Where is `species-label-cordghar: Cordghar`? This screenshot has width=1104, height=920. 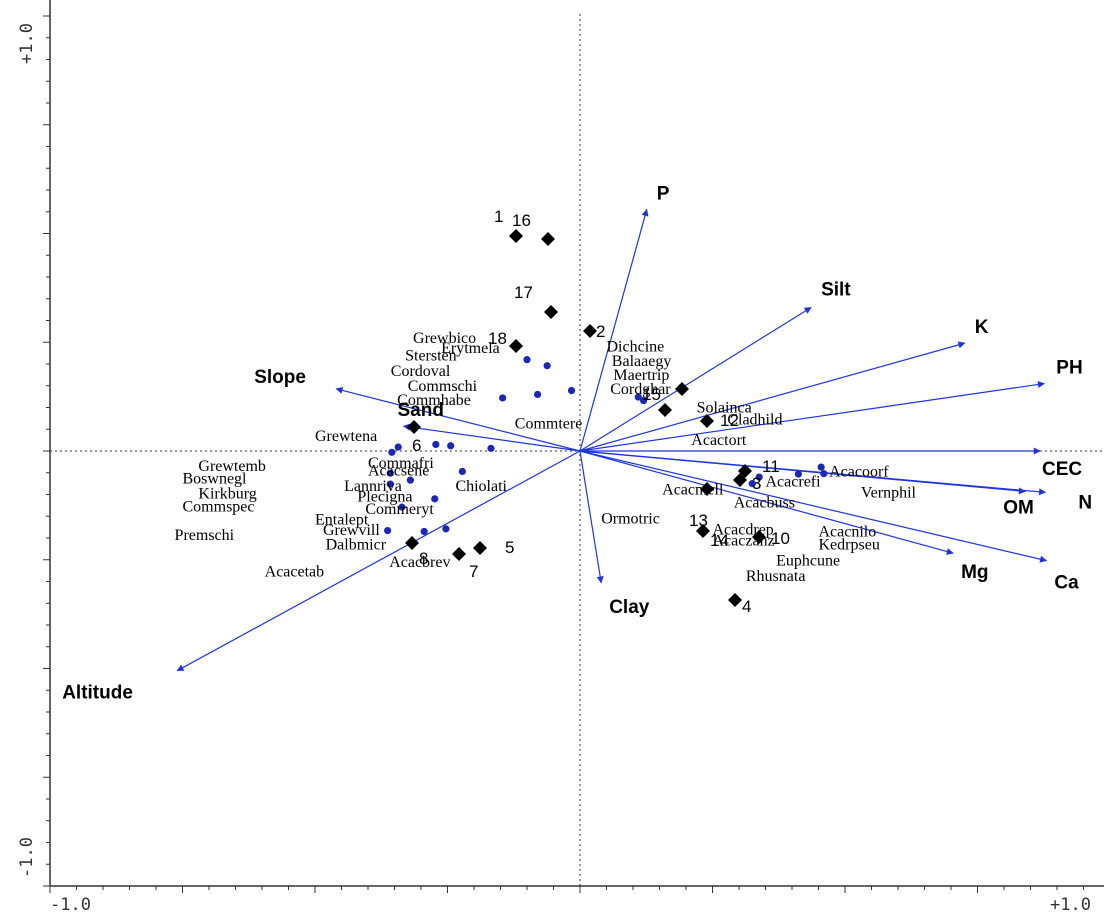
species-label-cordghar: Cordghar is located at coordinates (640, 389).